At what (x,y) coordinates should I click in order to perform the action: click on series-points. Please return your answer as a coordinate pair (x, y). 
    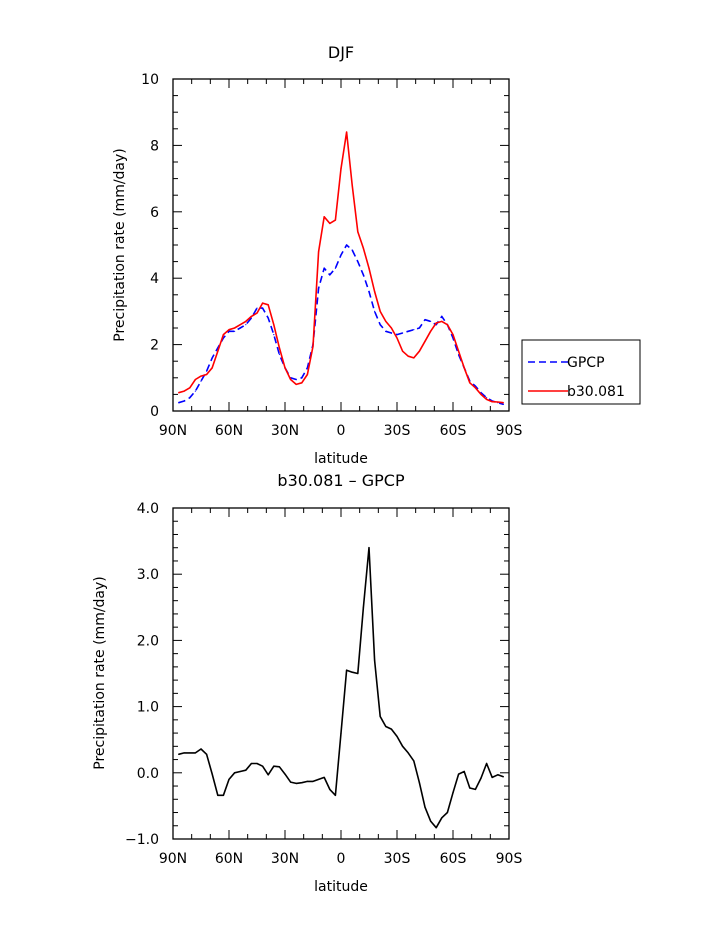
    Looking at the image, I should click on (341, 267).